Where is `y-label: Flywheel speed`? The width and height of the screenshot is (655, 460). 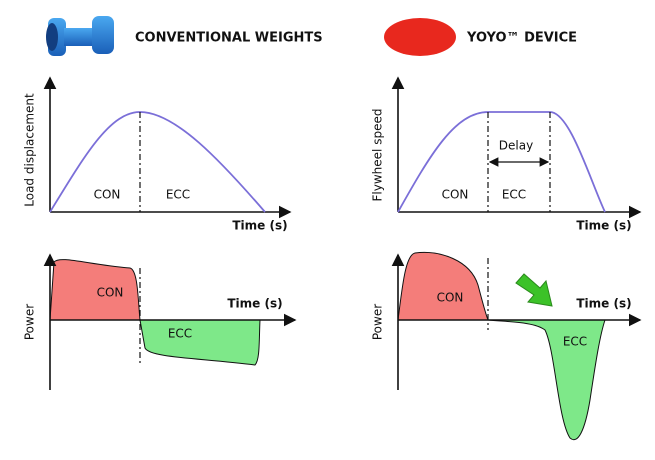
y-label: Flywheel speed is located at coordinates (378, 155).